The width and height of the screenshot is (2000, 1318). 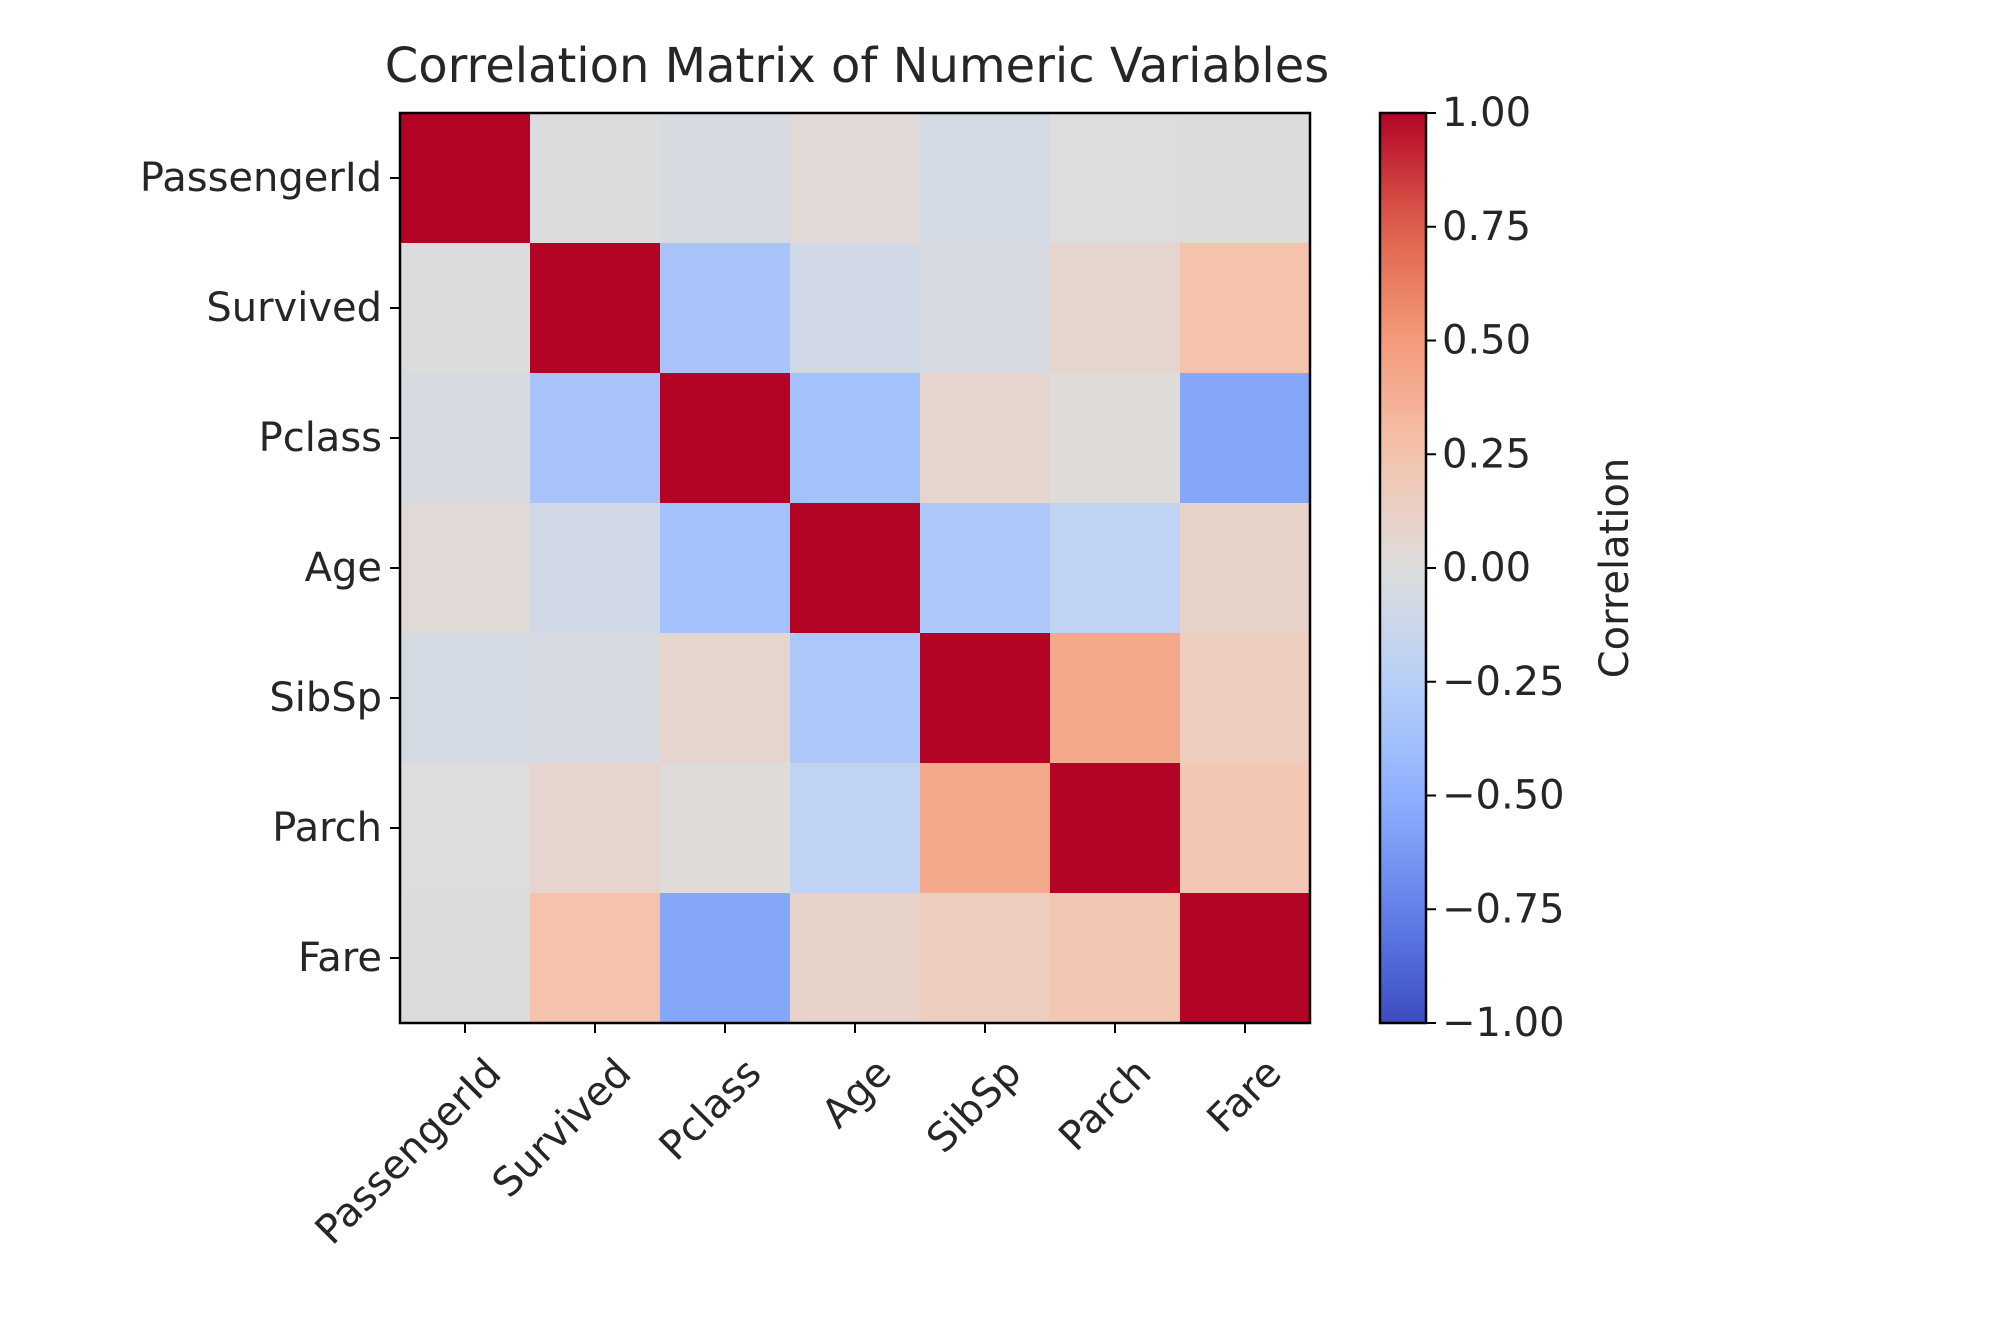 What do you see at coordinates (1486, 227) in the screenshot?
I see `colorbar-tick-label: 0.75` at bounding box center [1486, 227].